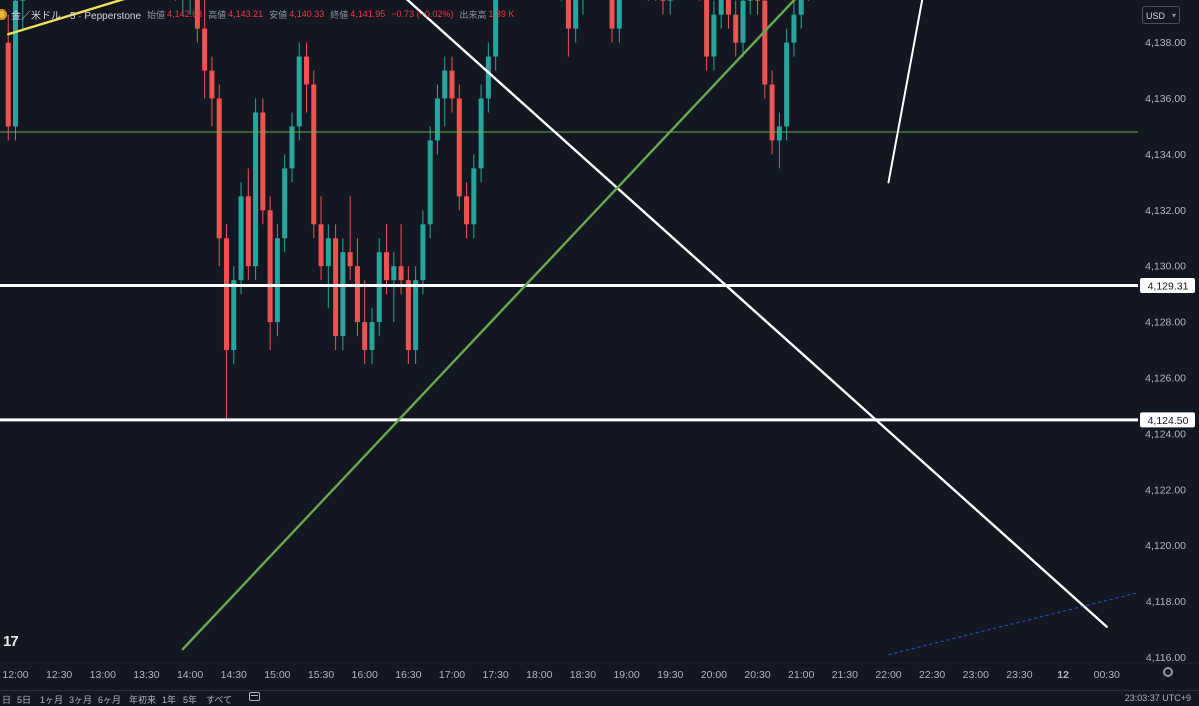 This screenshot has width=1199, height=706. I want to click on x-tick-label: 14:30, so click(234, 675).